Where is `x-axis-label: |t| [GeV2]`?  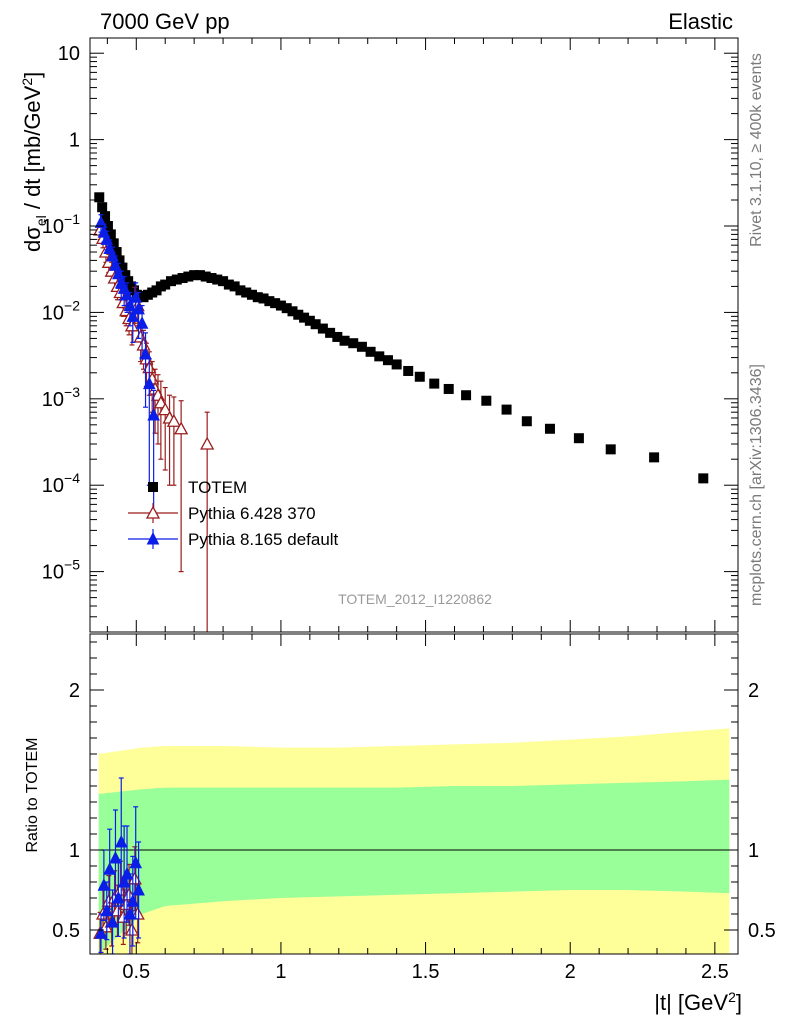
x-axis-label: |t| [GeV2] is located at coordinates (698, 1002).